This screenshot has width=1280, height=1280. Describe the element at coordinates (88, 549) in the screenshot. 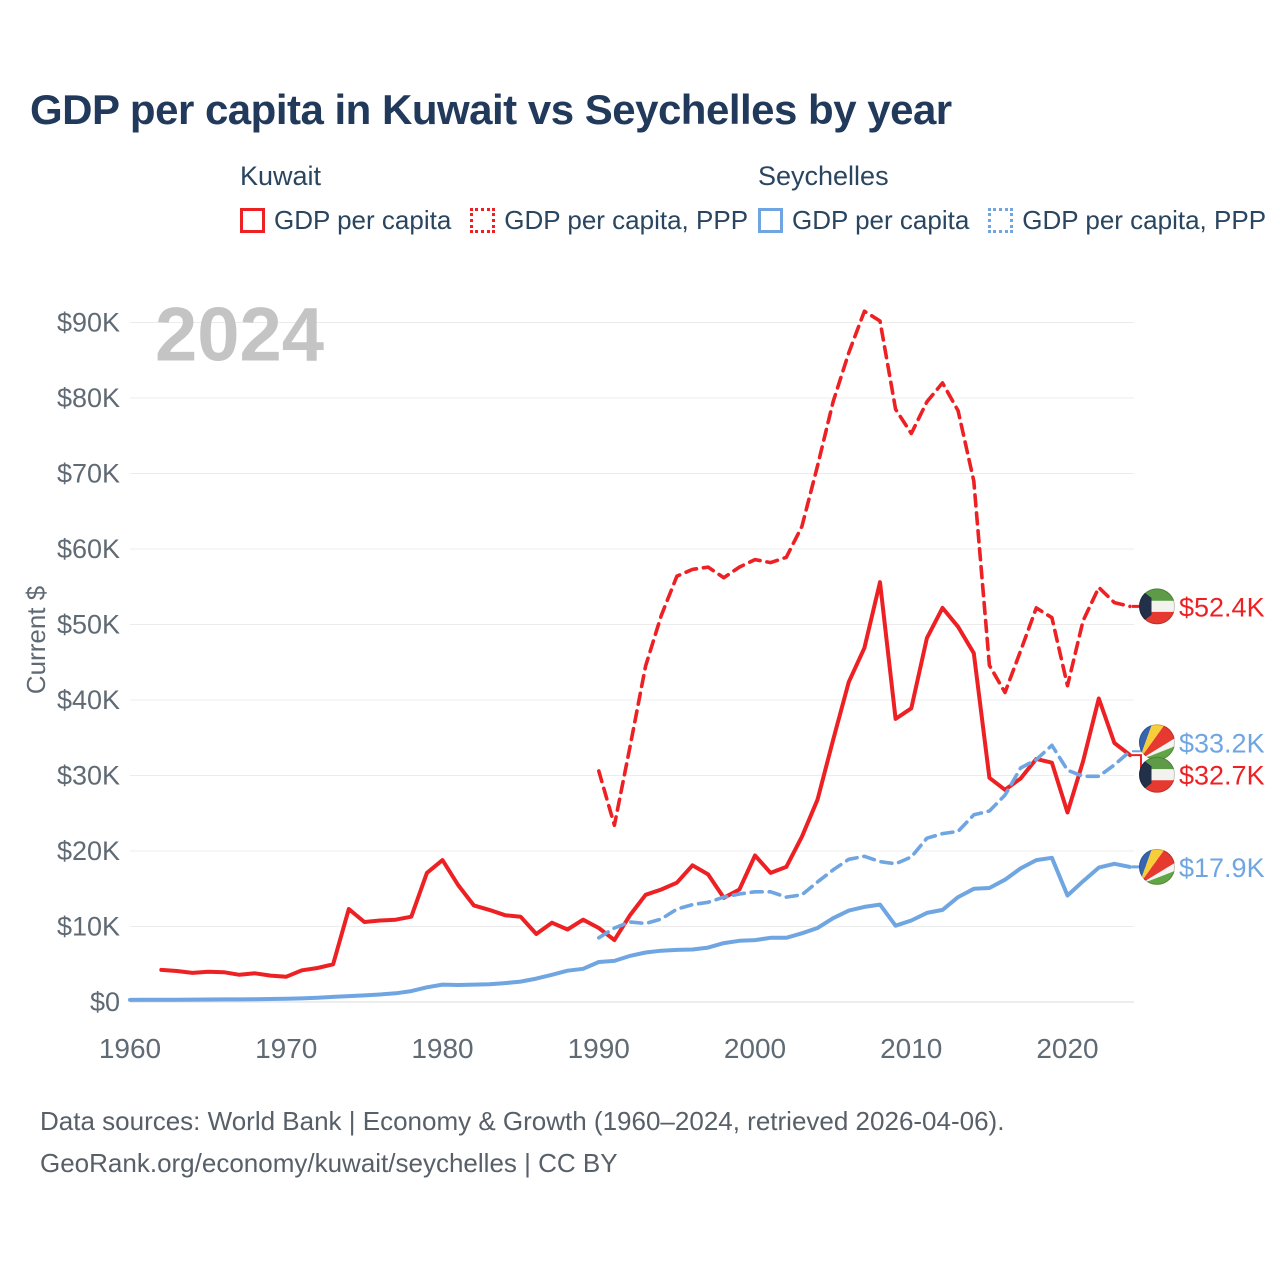

I see `y-tick-label: $60K` at that location.